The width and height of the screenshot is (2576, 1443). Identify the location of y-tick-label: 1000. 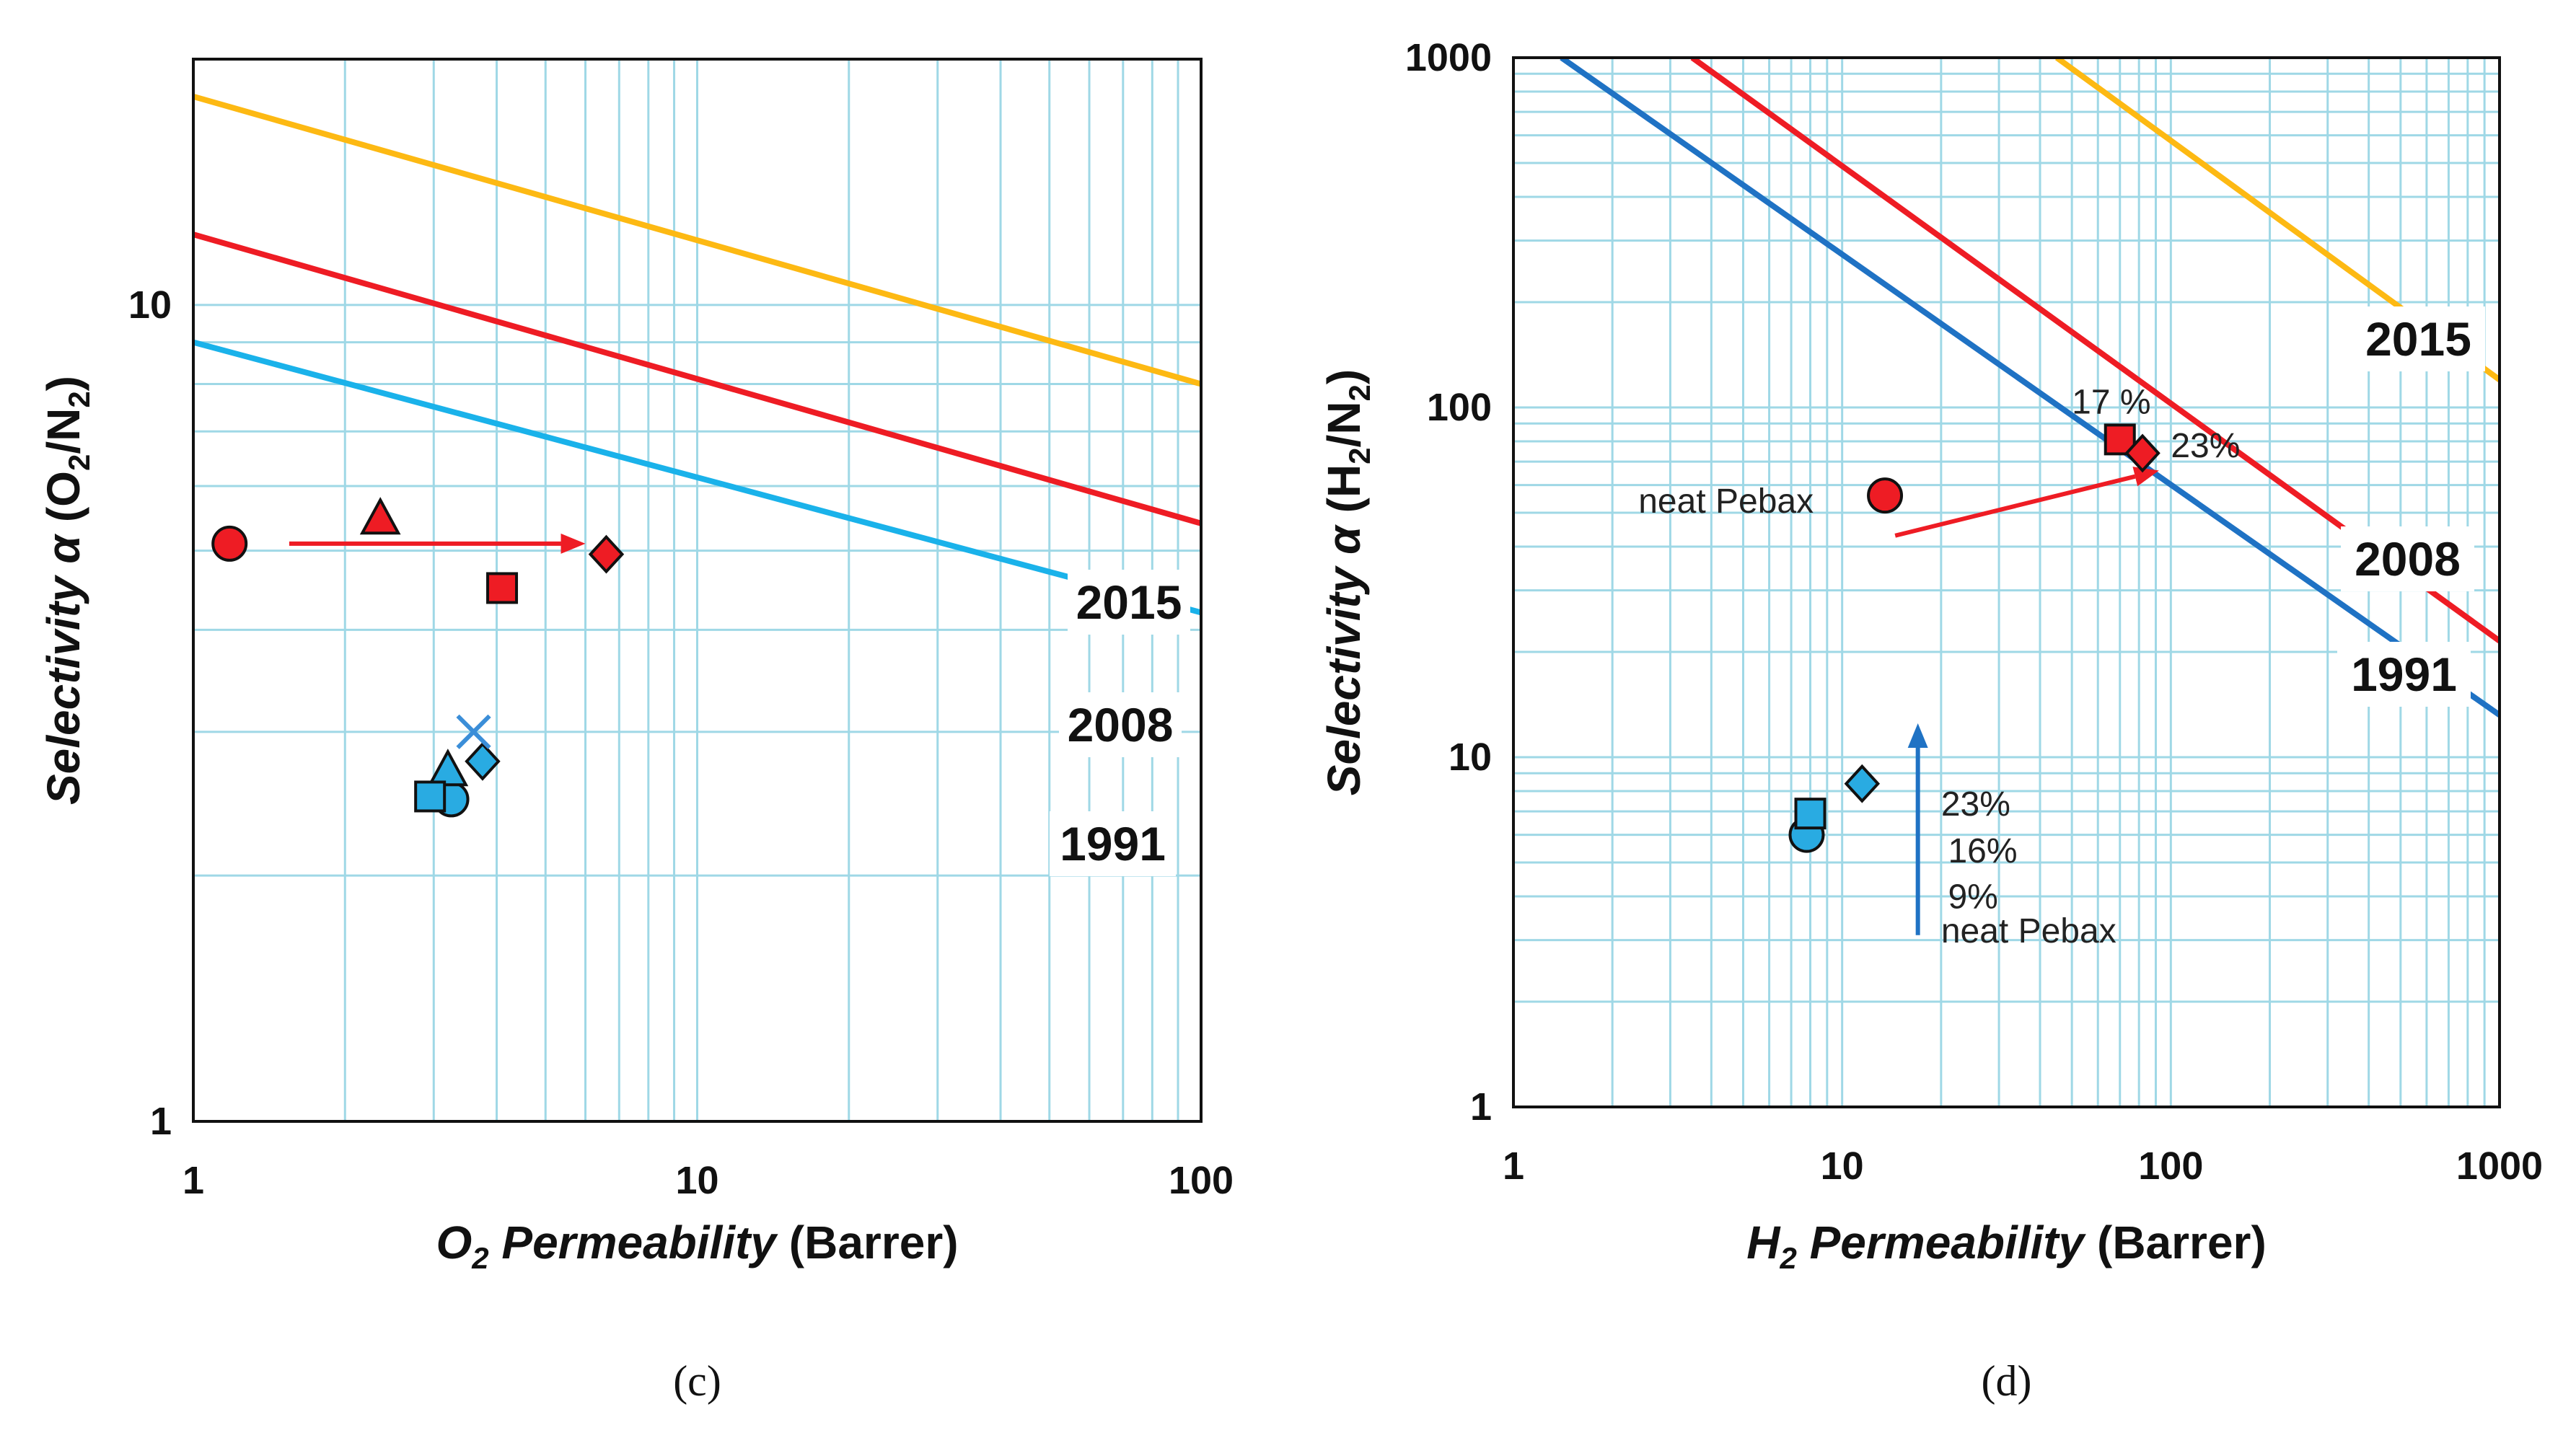
(1448, 57).